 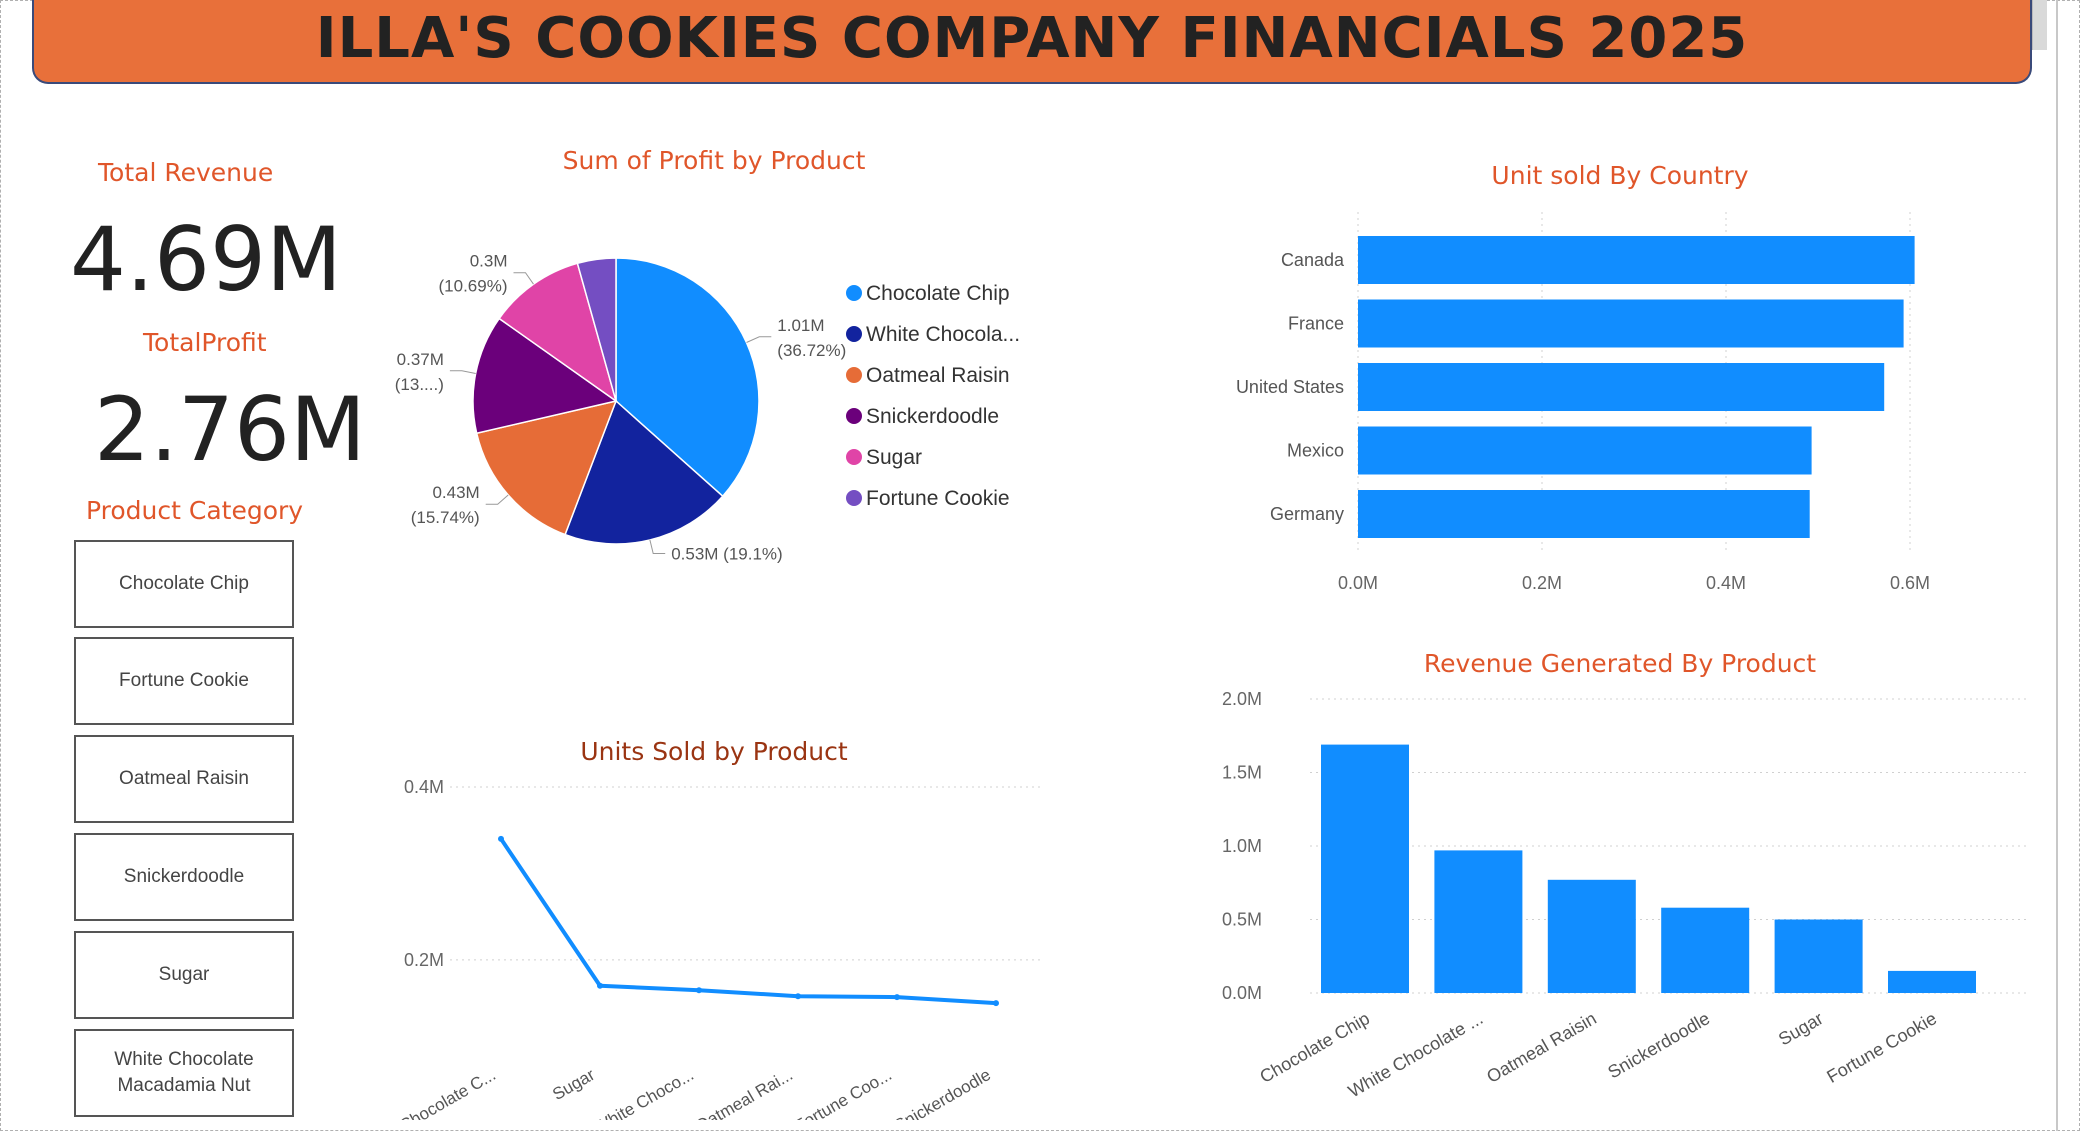 I want to click on total-profit-label: TotalProfit, so click(x=205, y=342).